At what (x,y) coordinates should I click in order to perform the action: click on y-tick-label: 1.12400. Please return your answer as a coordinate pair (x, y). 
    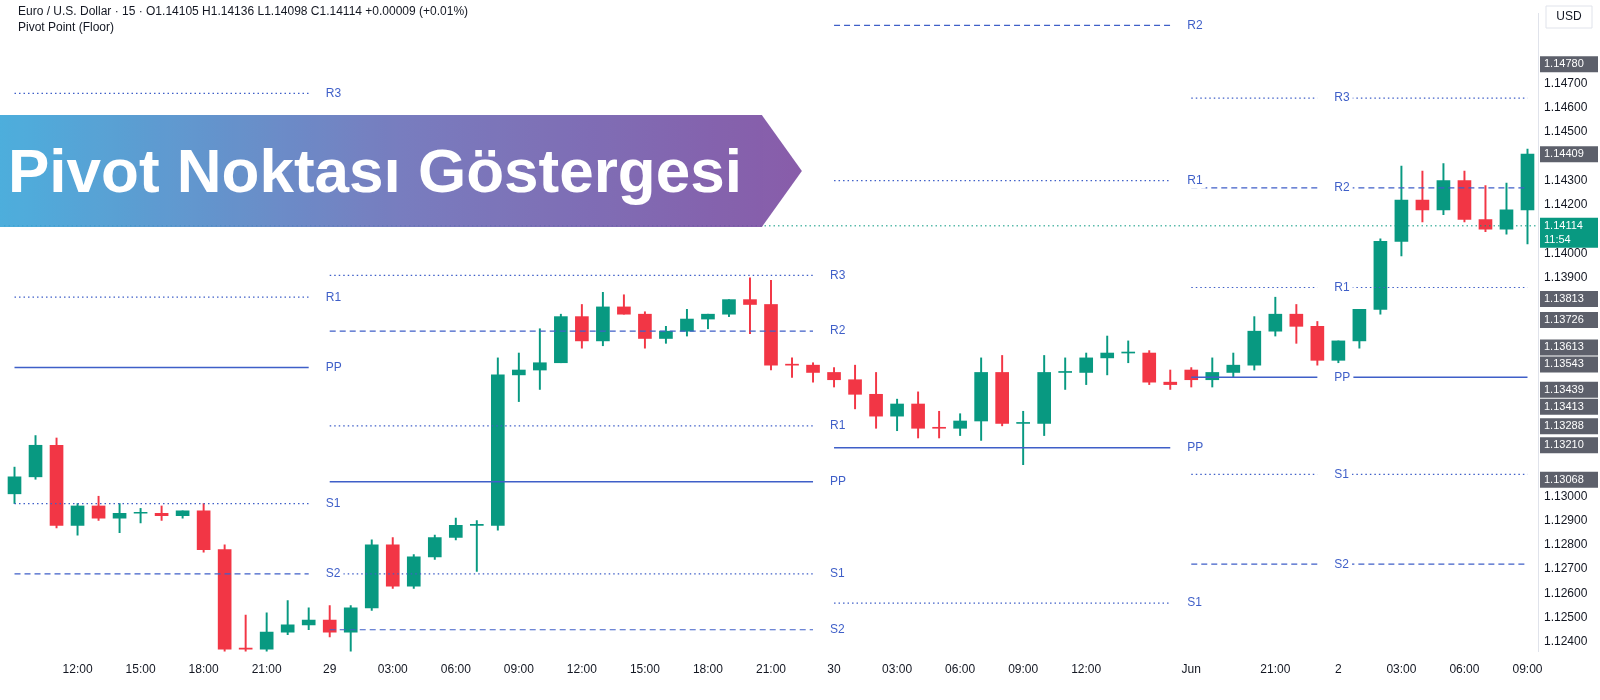
    Looking at the image, I should click on (1566, 641).